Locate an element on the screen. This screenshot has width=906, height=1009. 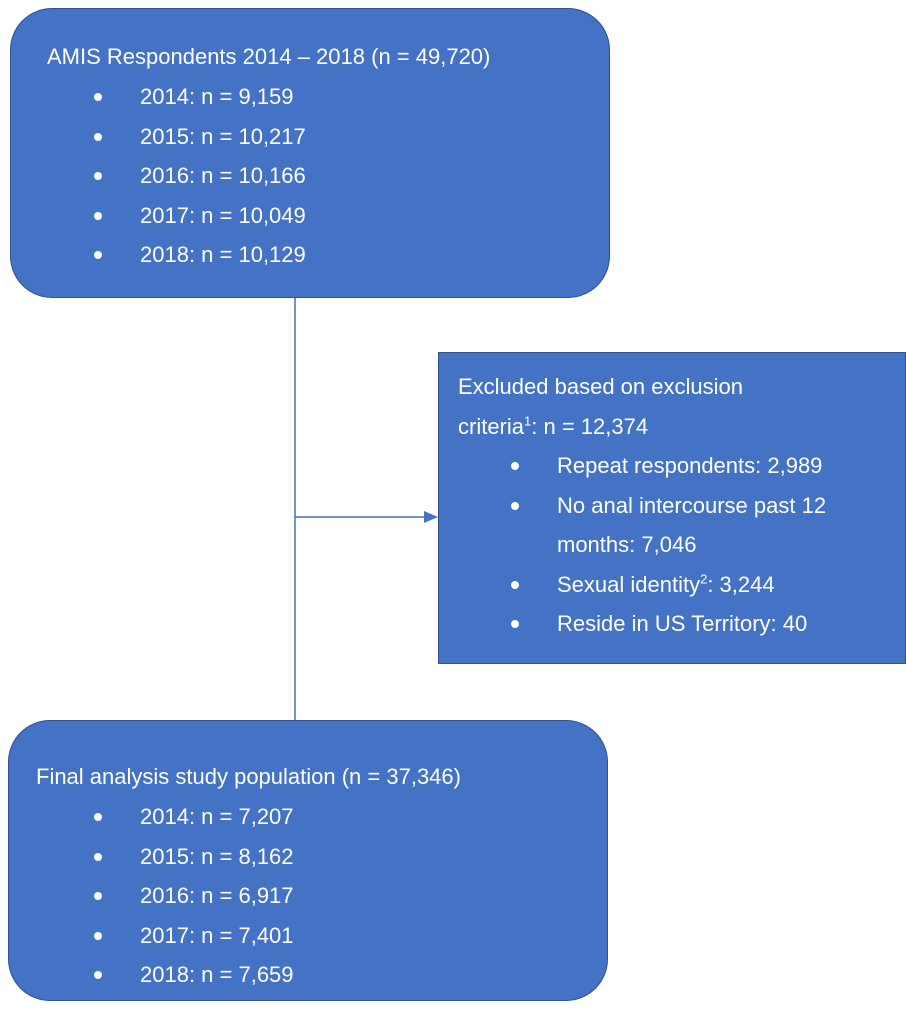
title-text: : n = 12,374 is located at coordinates (590, 426).